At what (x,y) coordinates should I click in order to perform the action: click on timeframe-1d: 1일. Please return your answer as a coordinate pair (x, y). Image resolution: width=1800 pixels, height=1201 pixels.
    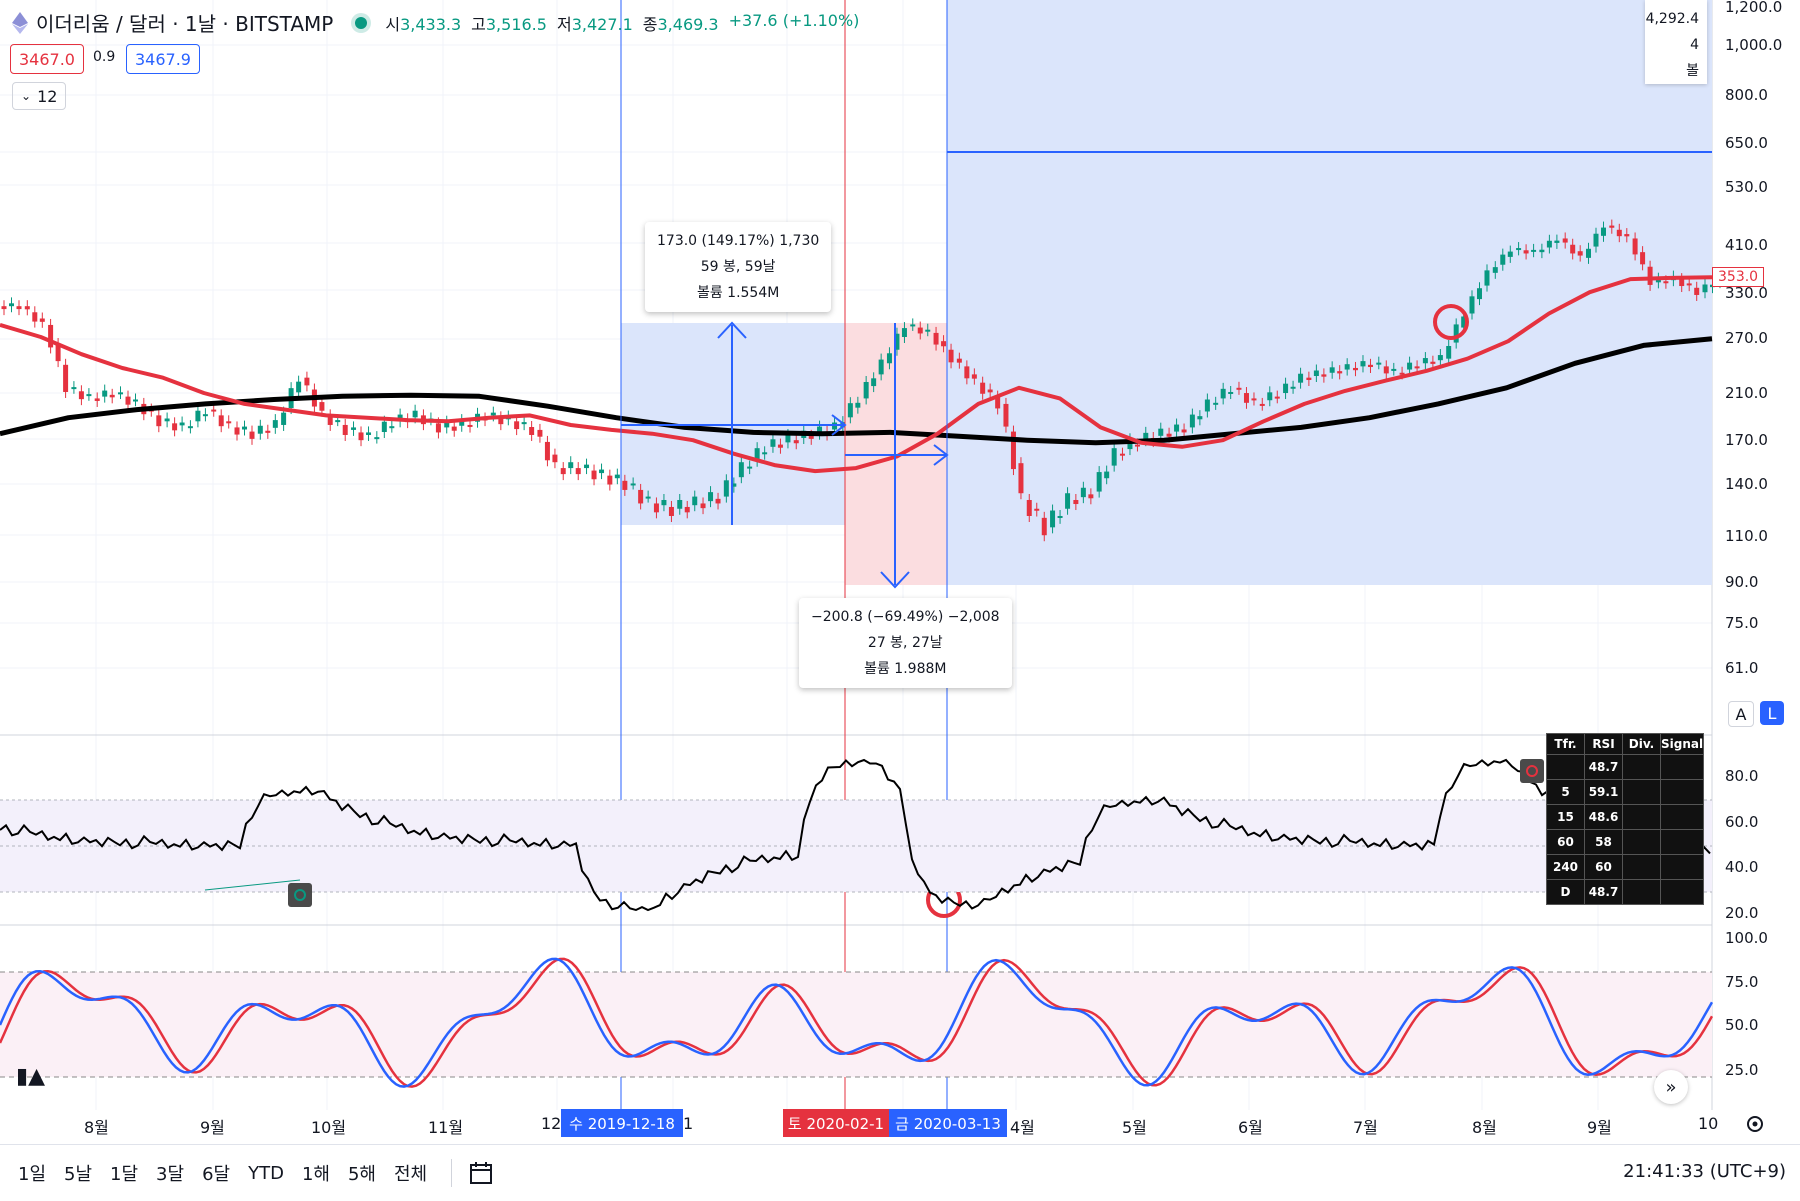
    Looking at the image, I should click on (32, 1174).